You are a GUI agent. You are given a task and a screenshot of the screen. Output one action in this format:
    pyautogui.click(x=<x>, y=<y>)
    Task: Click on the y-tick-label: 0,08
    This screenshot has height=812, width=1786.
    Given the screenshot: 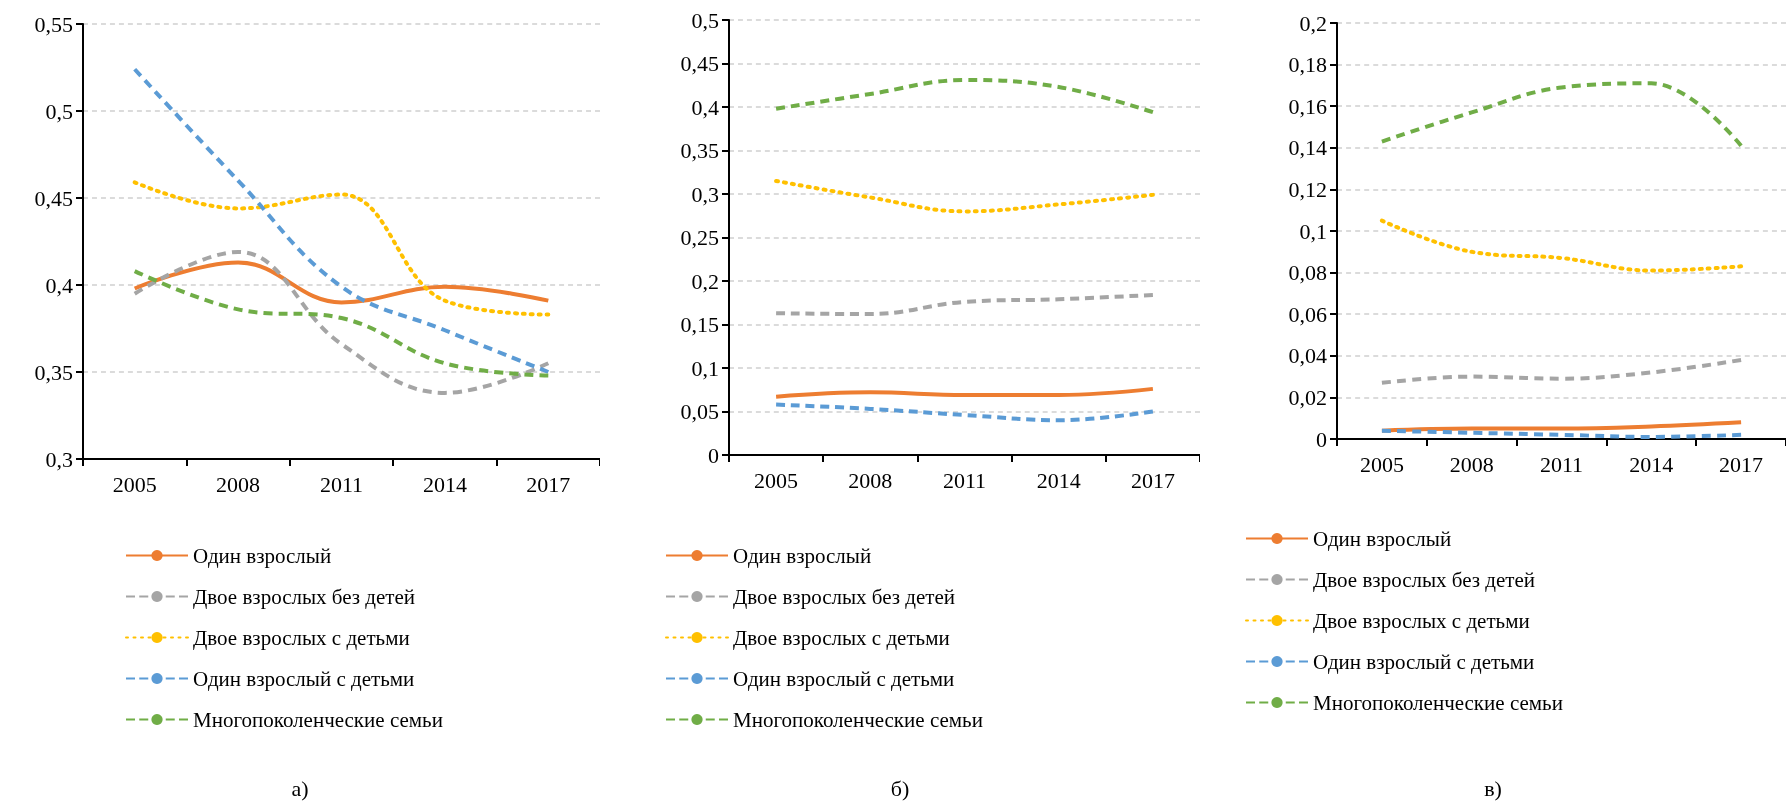 What is the action you would take?
    pyautogui.click(x=1307, y=273)
    